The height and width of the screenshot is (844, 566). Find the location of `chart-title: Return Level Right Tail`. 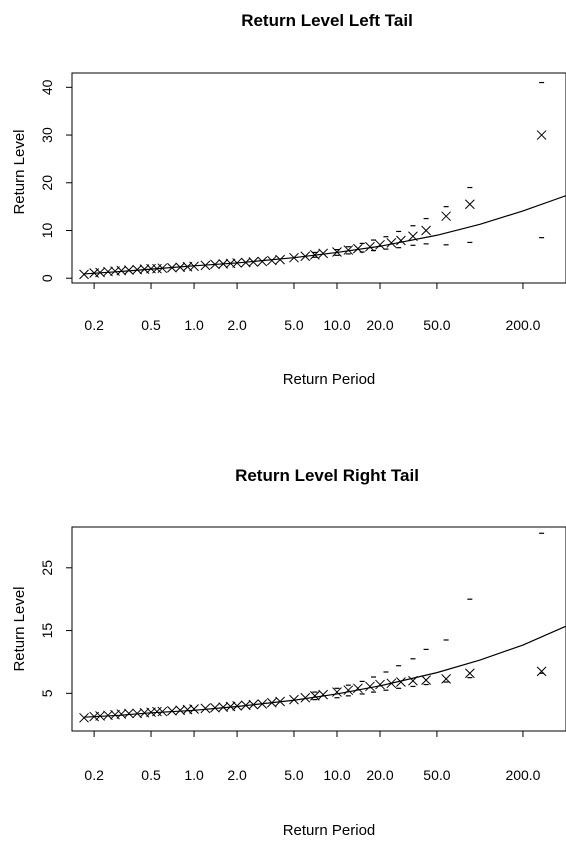

chart-title: Return Level Right Tail is located at coordinates (327, 475).